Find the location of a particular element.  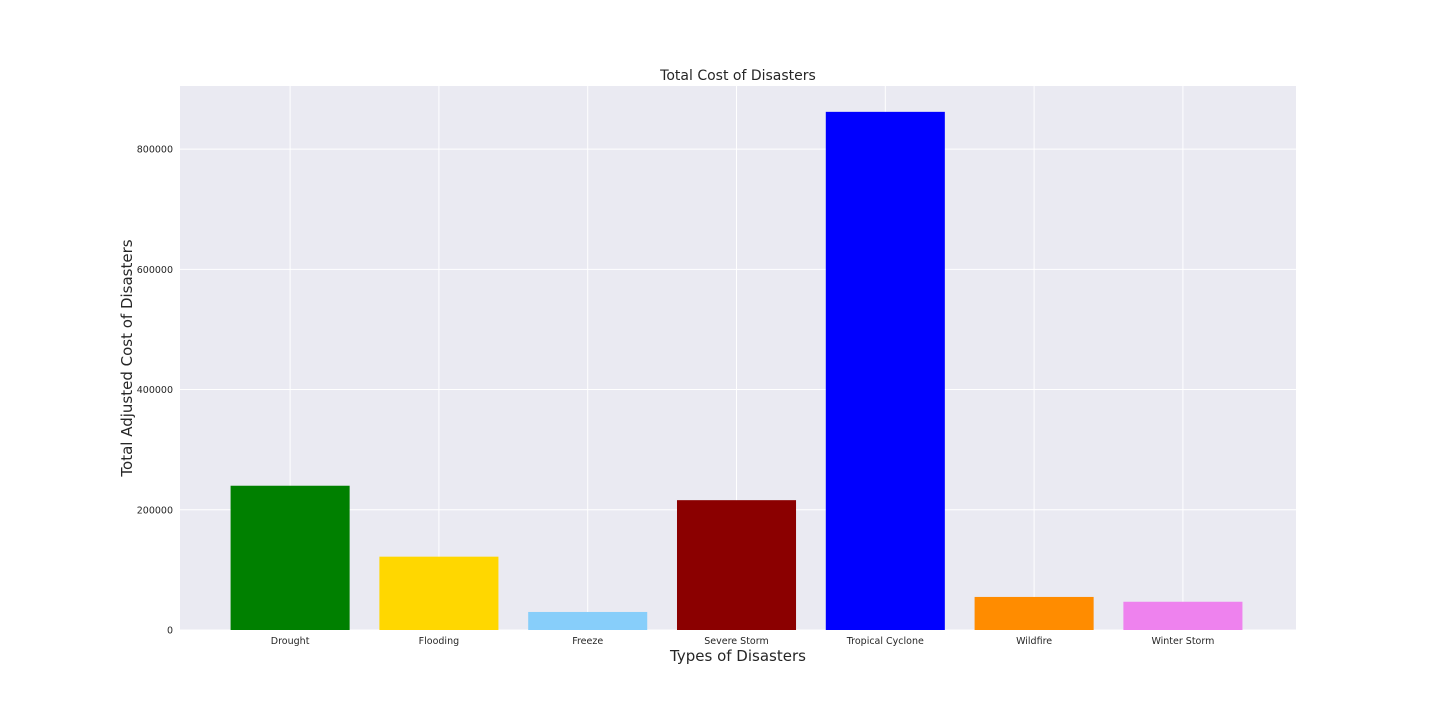

y-tick-label: 800000 is located at coordinates (155, 150).